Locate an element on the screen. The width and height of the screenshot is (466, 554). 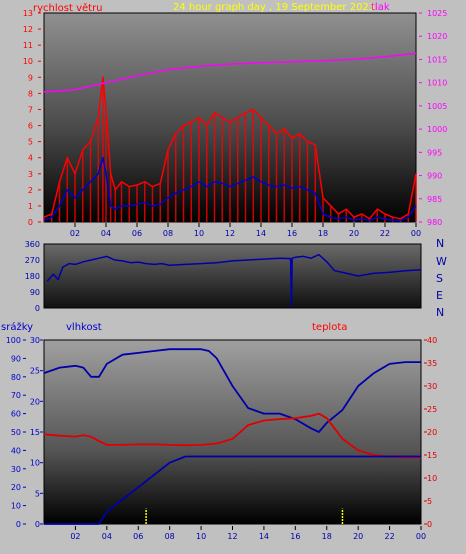
temperature-line is located at coordinates (232, 435).